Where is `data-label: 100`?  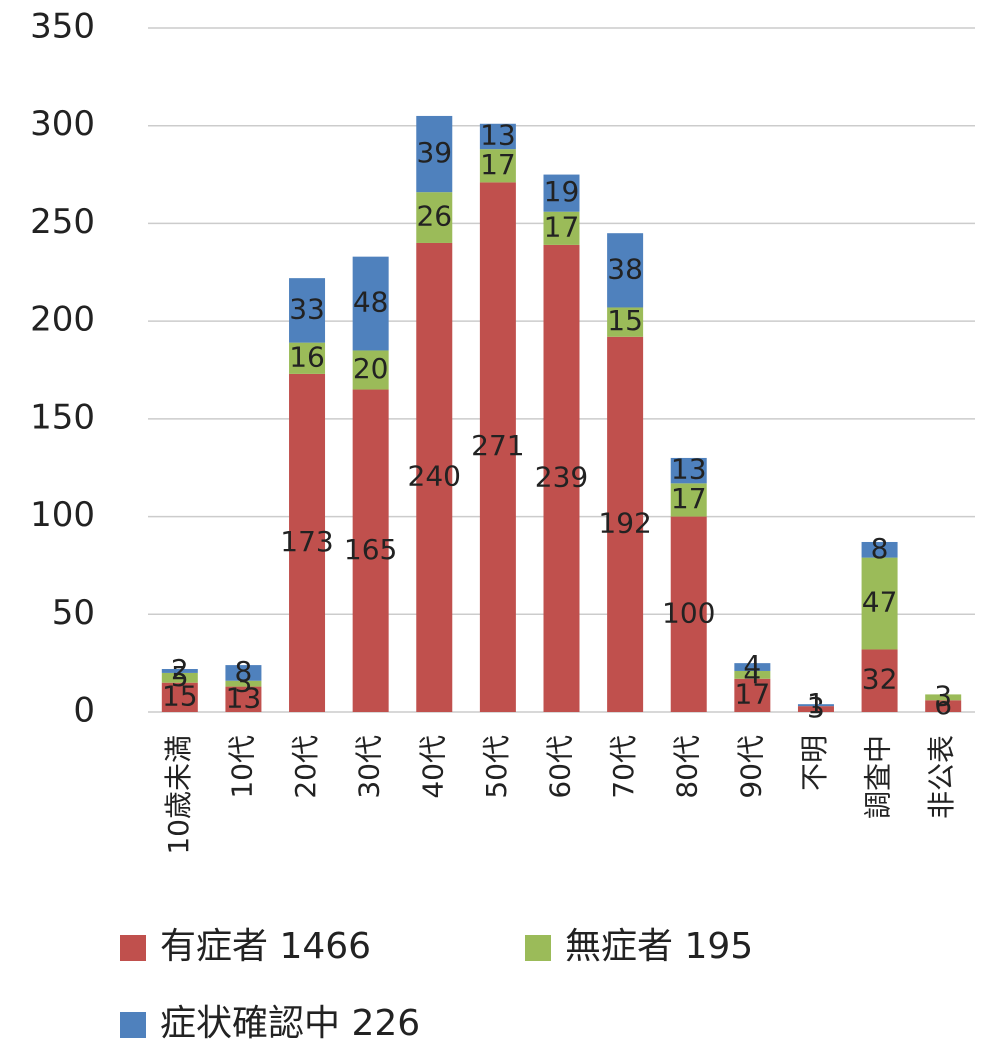
data-label: 100 is located at coordinates (688, 612).